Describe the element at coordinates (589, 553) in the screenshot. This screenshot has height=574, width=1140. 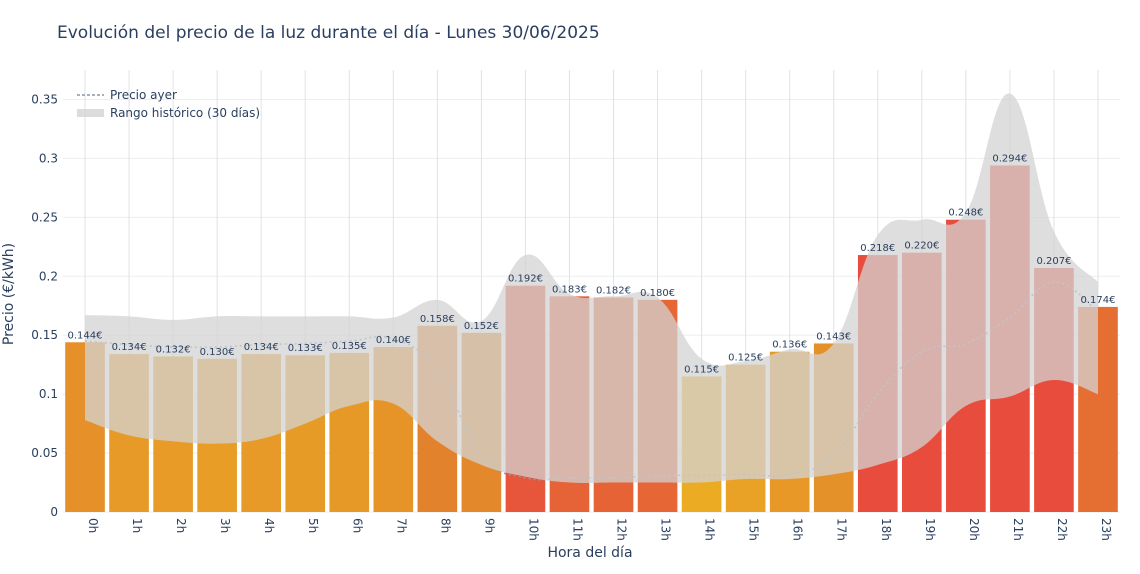
I see `x-axis-title: Hora del día` at that location.